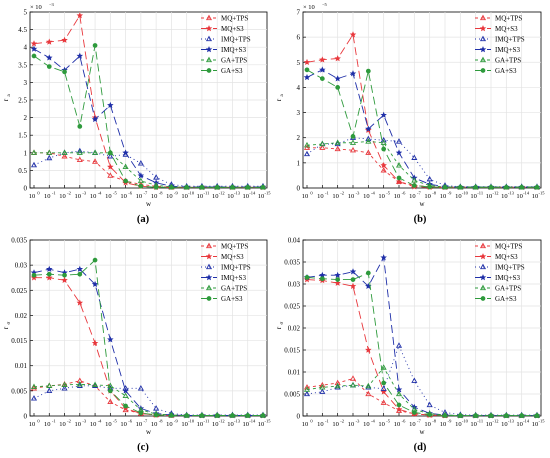  I want to click on x-tick-exponent: -3, so click(84, 193).